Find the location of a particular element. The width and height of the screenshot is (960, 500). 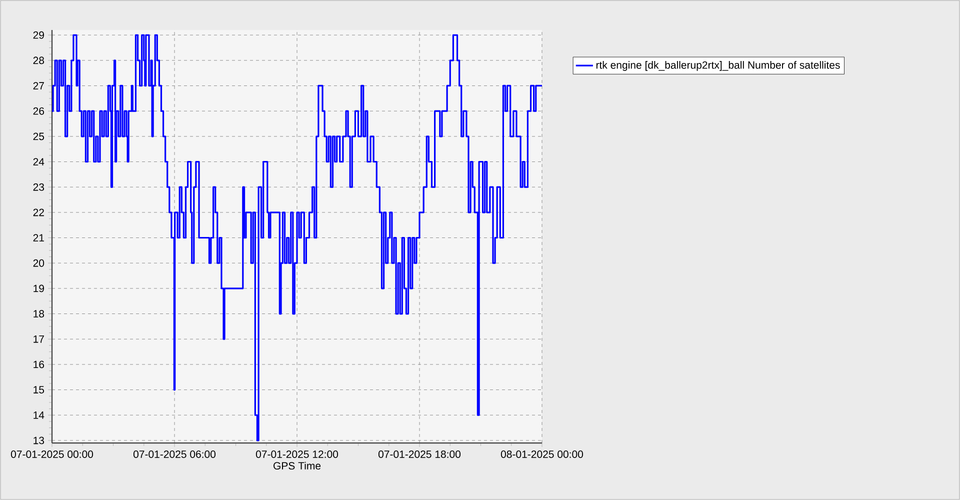

y-tick-label: 27 is located at coordinates (38, 86).